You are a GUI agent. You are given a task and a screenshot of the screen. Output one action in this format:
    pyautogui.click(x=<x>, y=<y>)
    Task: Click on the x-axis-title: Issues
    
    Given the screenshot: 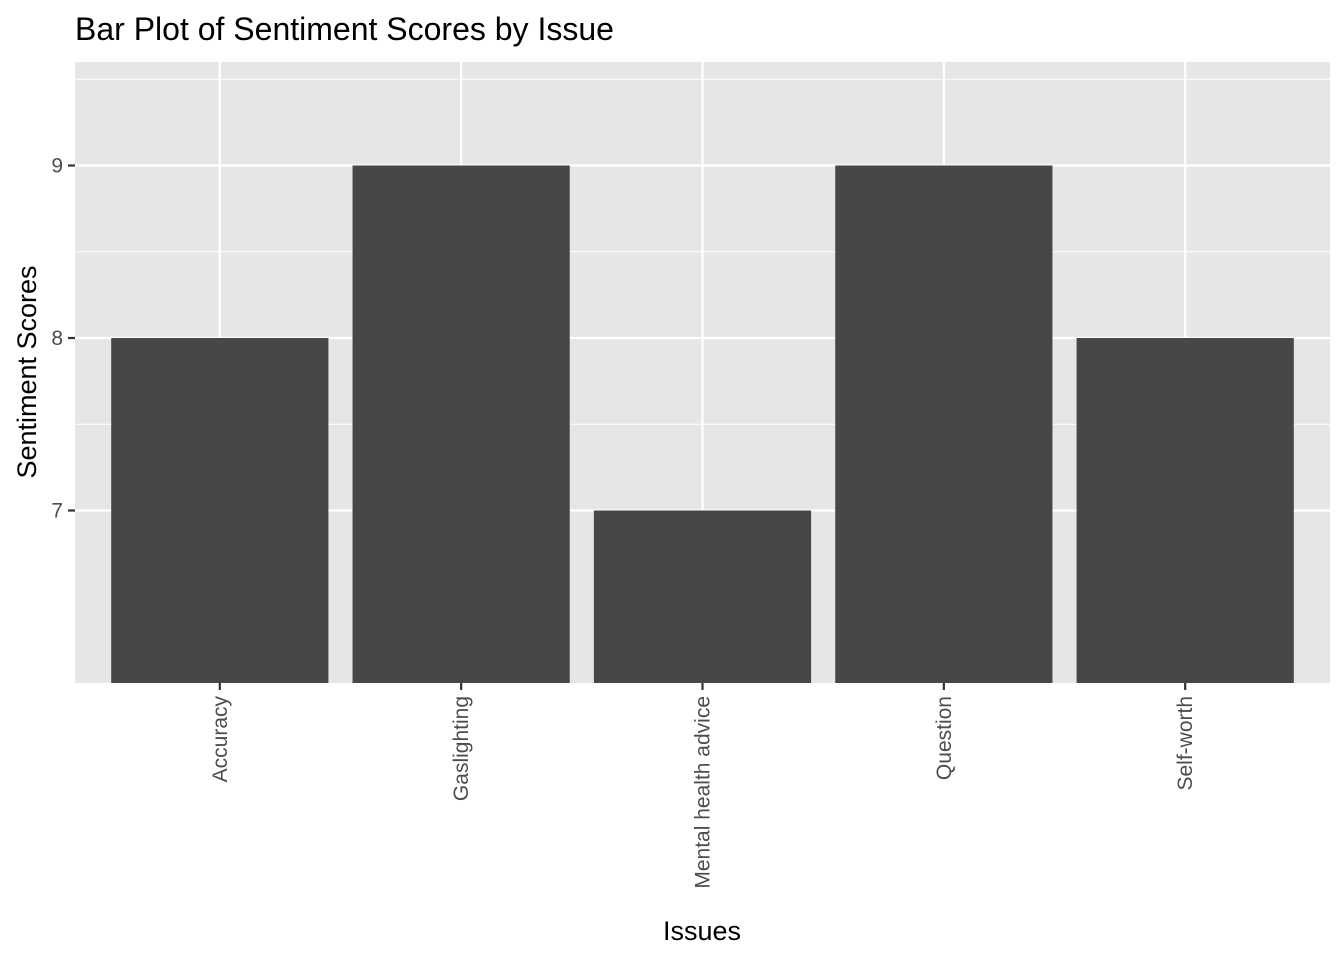 What is the action you would take?
    pyautogui.click(x=702, y=931)
    